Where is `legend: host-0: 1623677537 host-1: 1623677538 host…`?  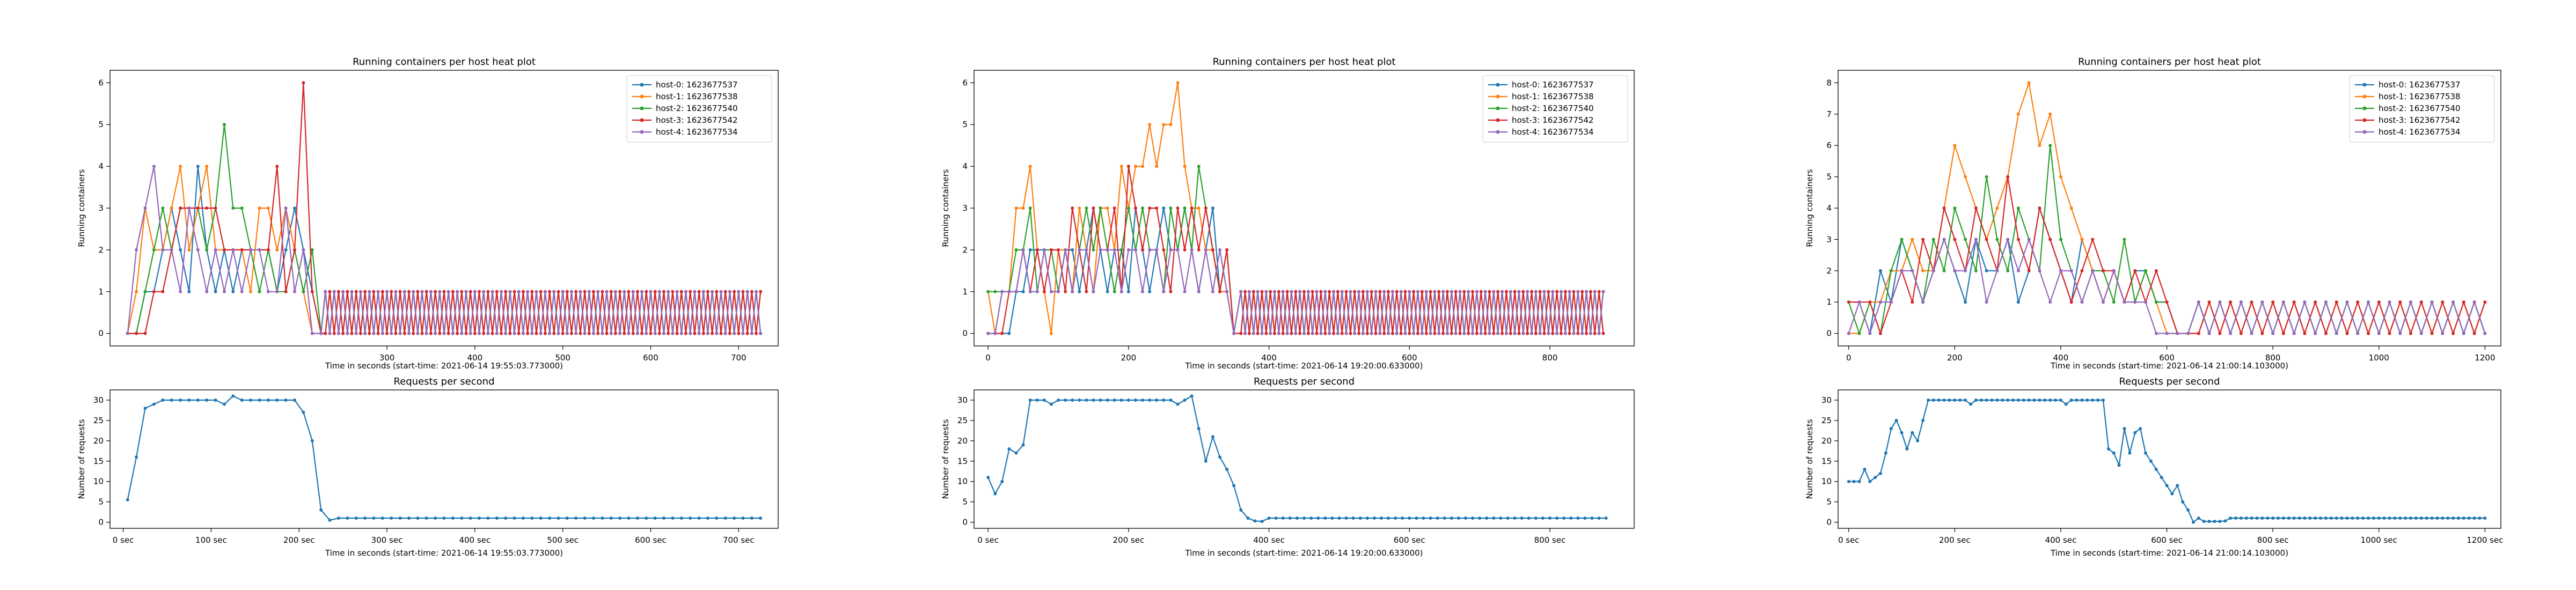 legend: host-0: 1623677537 host-1: 1623677538 host… is located at coordinates (699, 109).